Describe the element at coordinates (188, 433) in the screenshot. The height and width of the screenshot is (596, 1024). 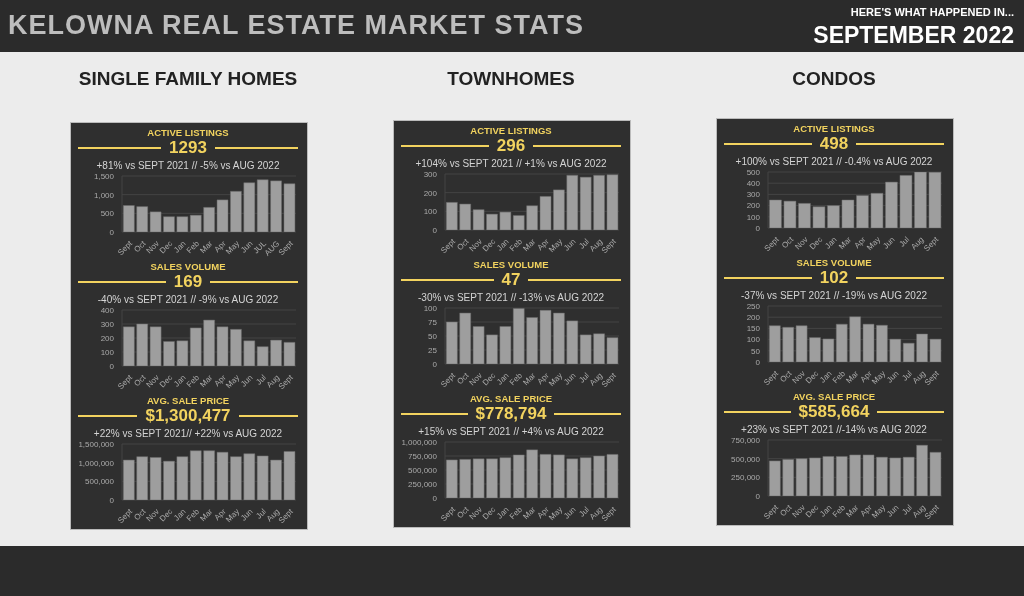
I see `text: +22% vs SEPT 2021// +22% vs AUG 2022` at that location.